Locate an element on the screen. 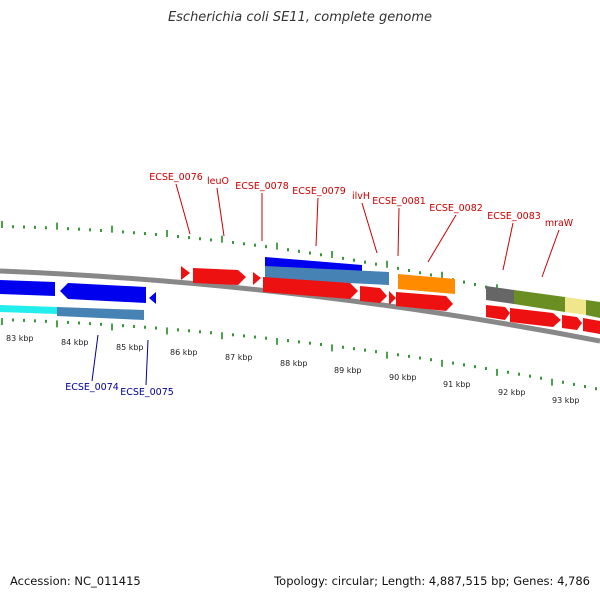 The image size is (600, 600). gene-label: mraW is located at coordinates (559, 223).